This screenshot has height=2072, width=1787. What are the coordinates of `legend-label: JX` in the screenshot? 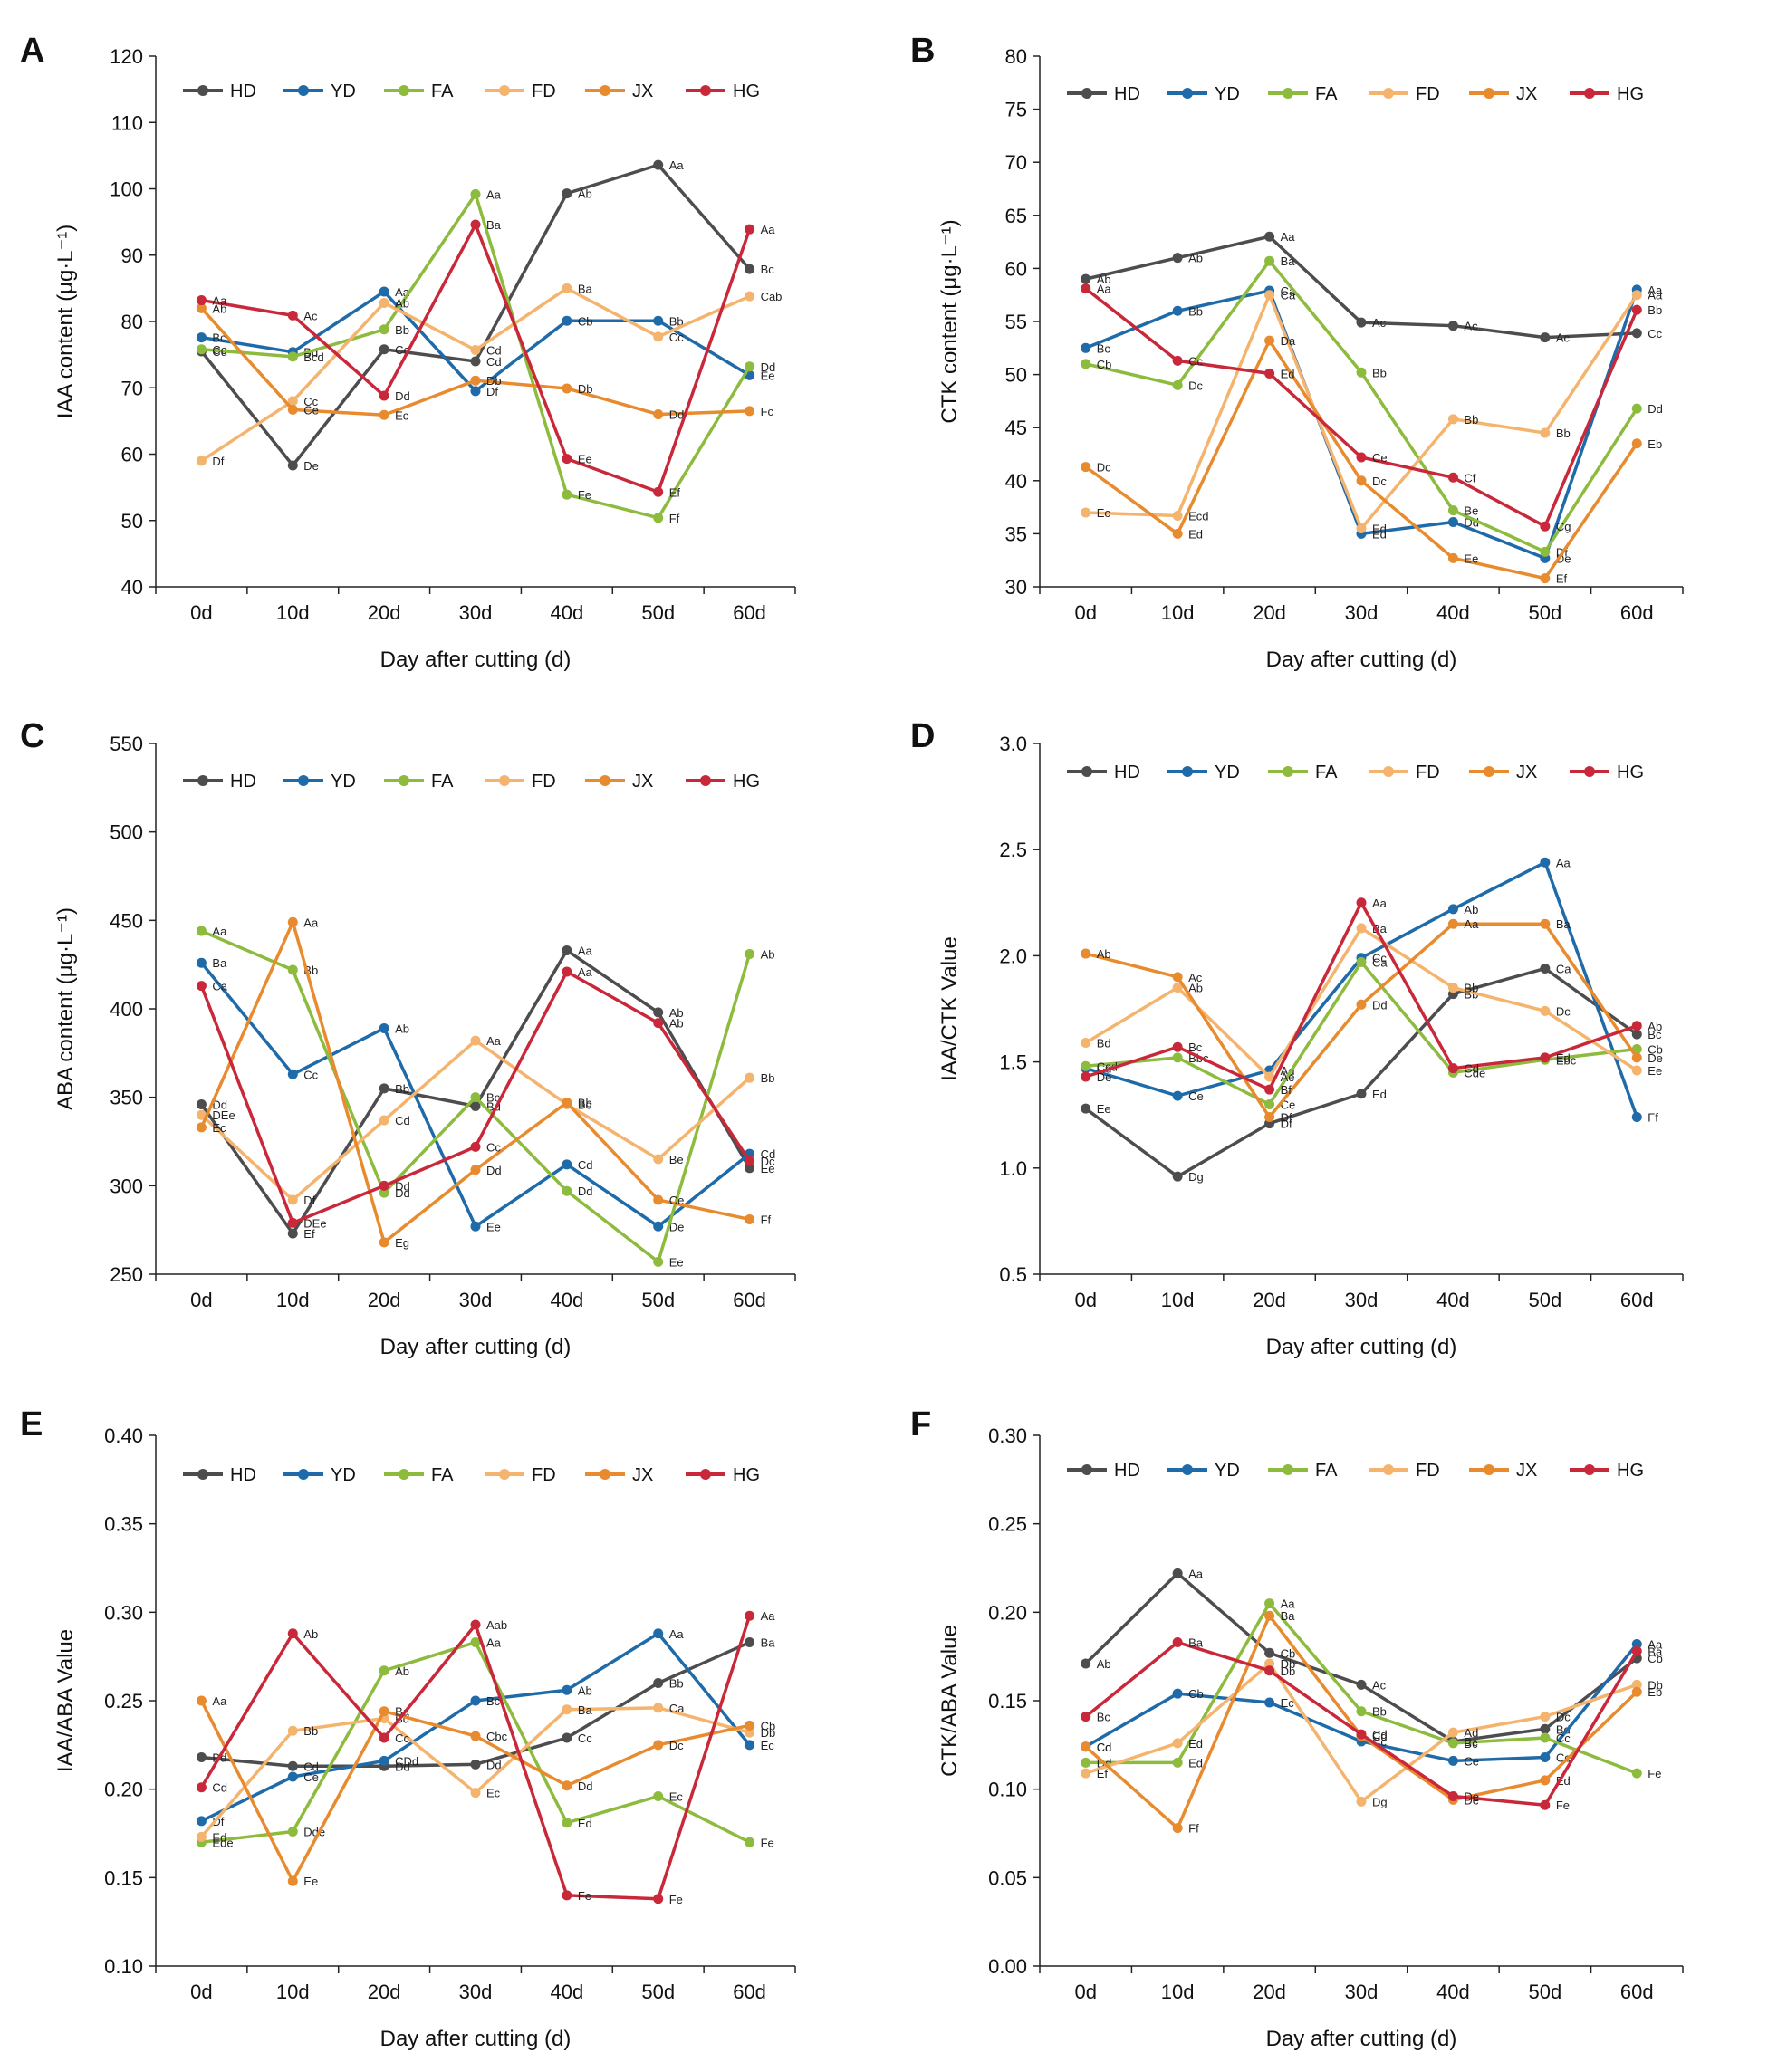 It's located at (642, 1475).